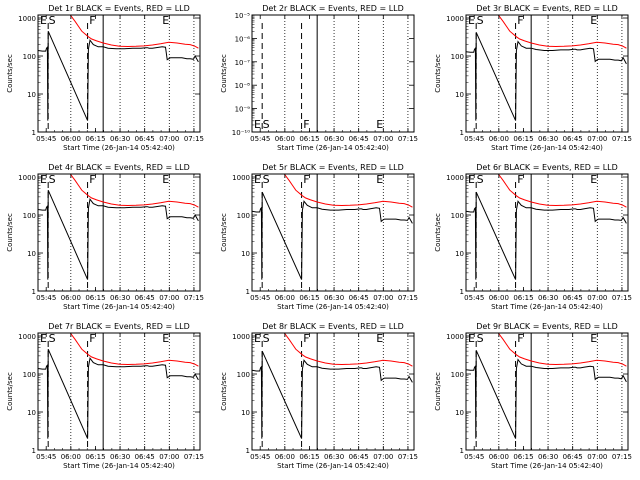  Describe the element at coordinates (241, 133) in the screenshot. I see `y-tick-label: 10⁻¹⁰` at that location.